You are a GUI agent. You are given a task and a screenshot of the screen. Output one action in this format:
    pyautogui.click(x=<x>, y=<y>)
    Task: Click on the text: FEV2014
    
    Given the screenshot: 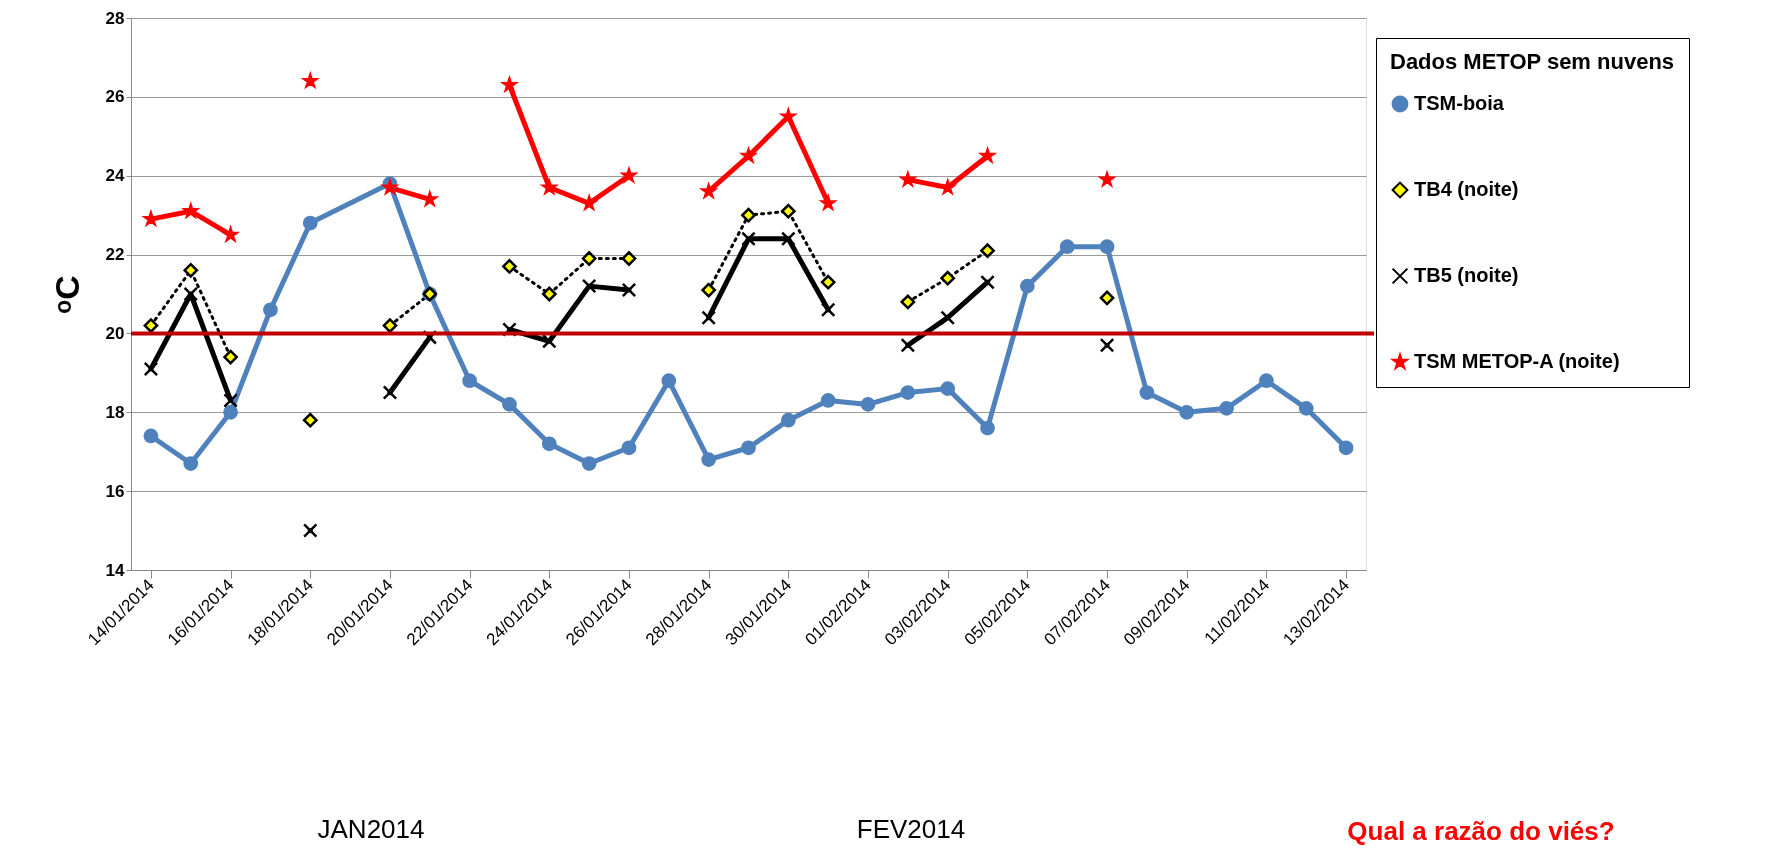 What is the action you would take?
    pyautogui.click(x=911, y=829)
    